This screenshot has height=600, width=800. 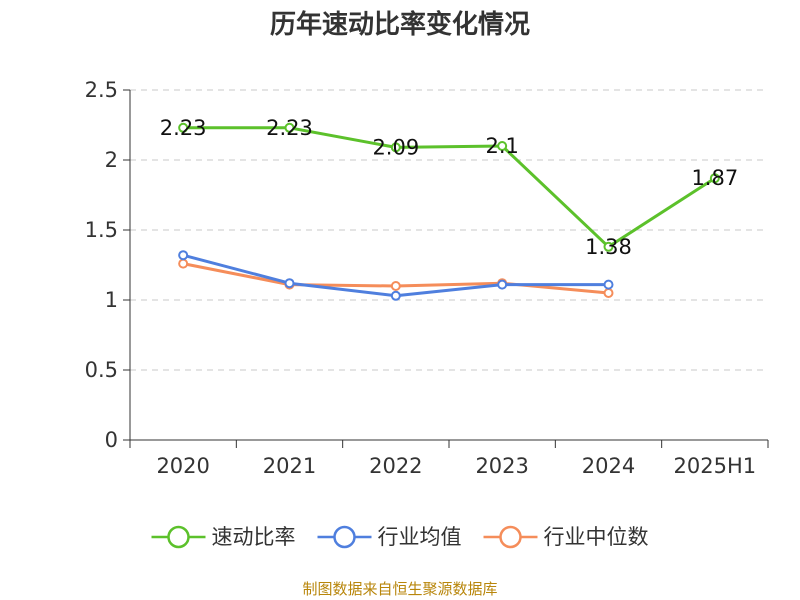 What do you see at coordinates (608, 466) in the screenshot?
I see `x-tick-label: 2024` at bounding box center [608, 466].